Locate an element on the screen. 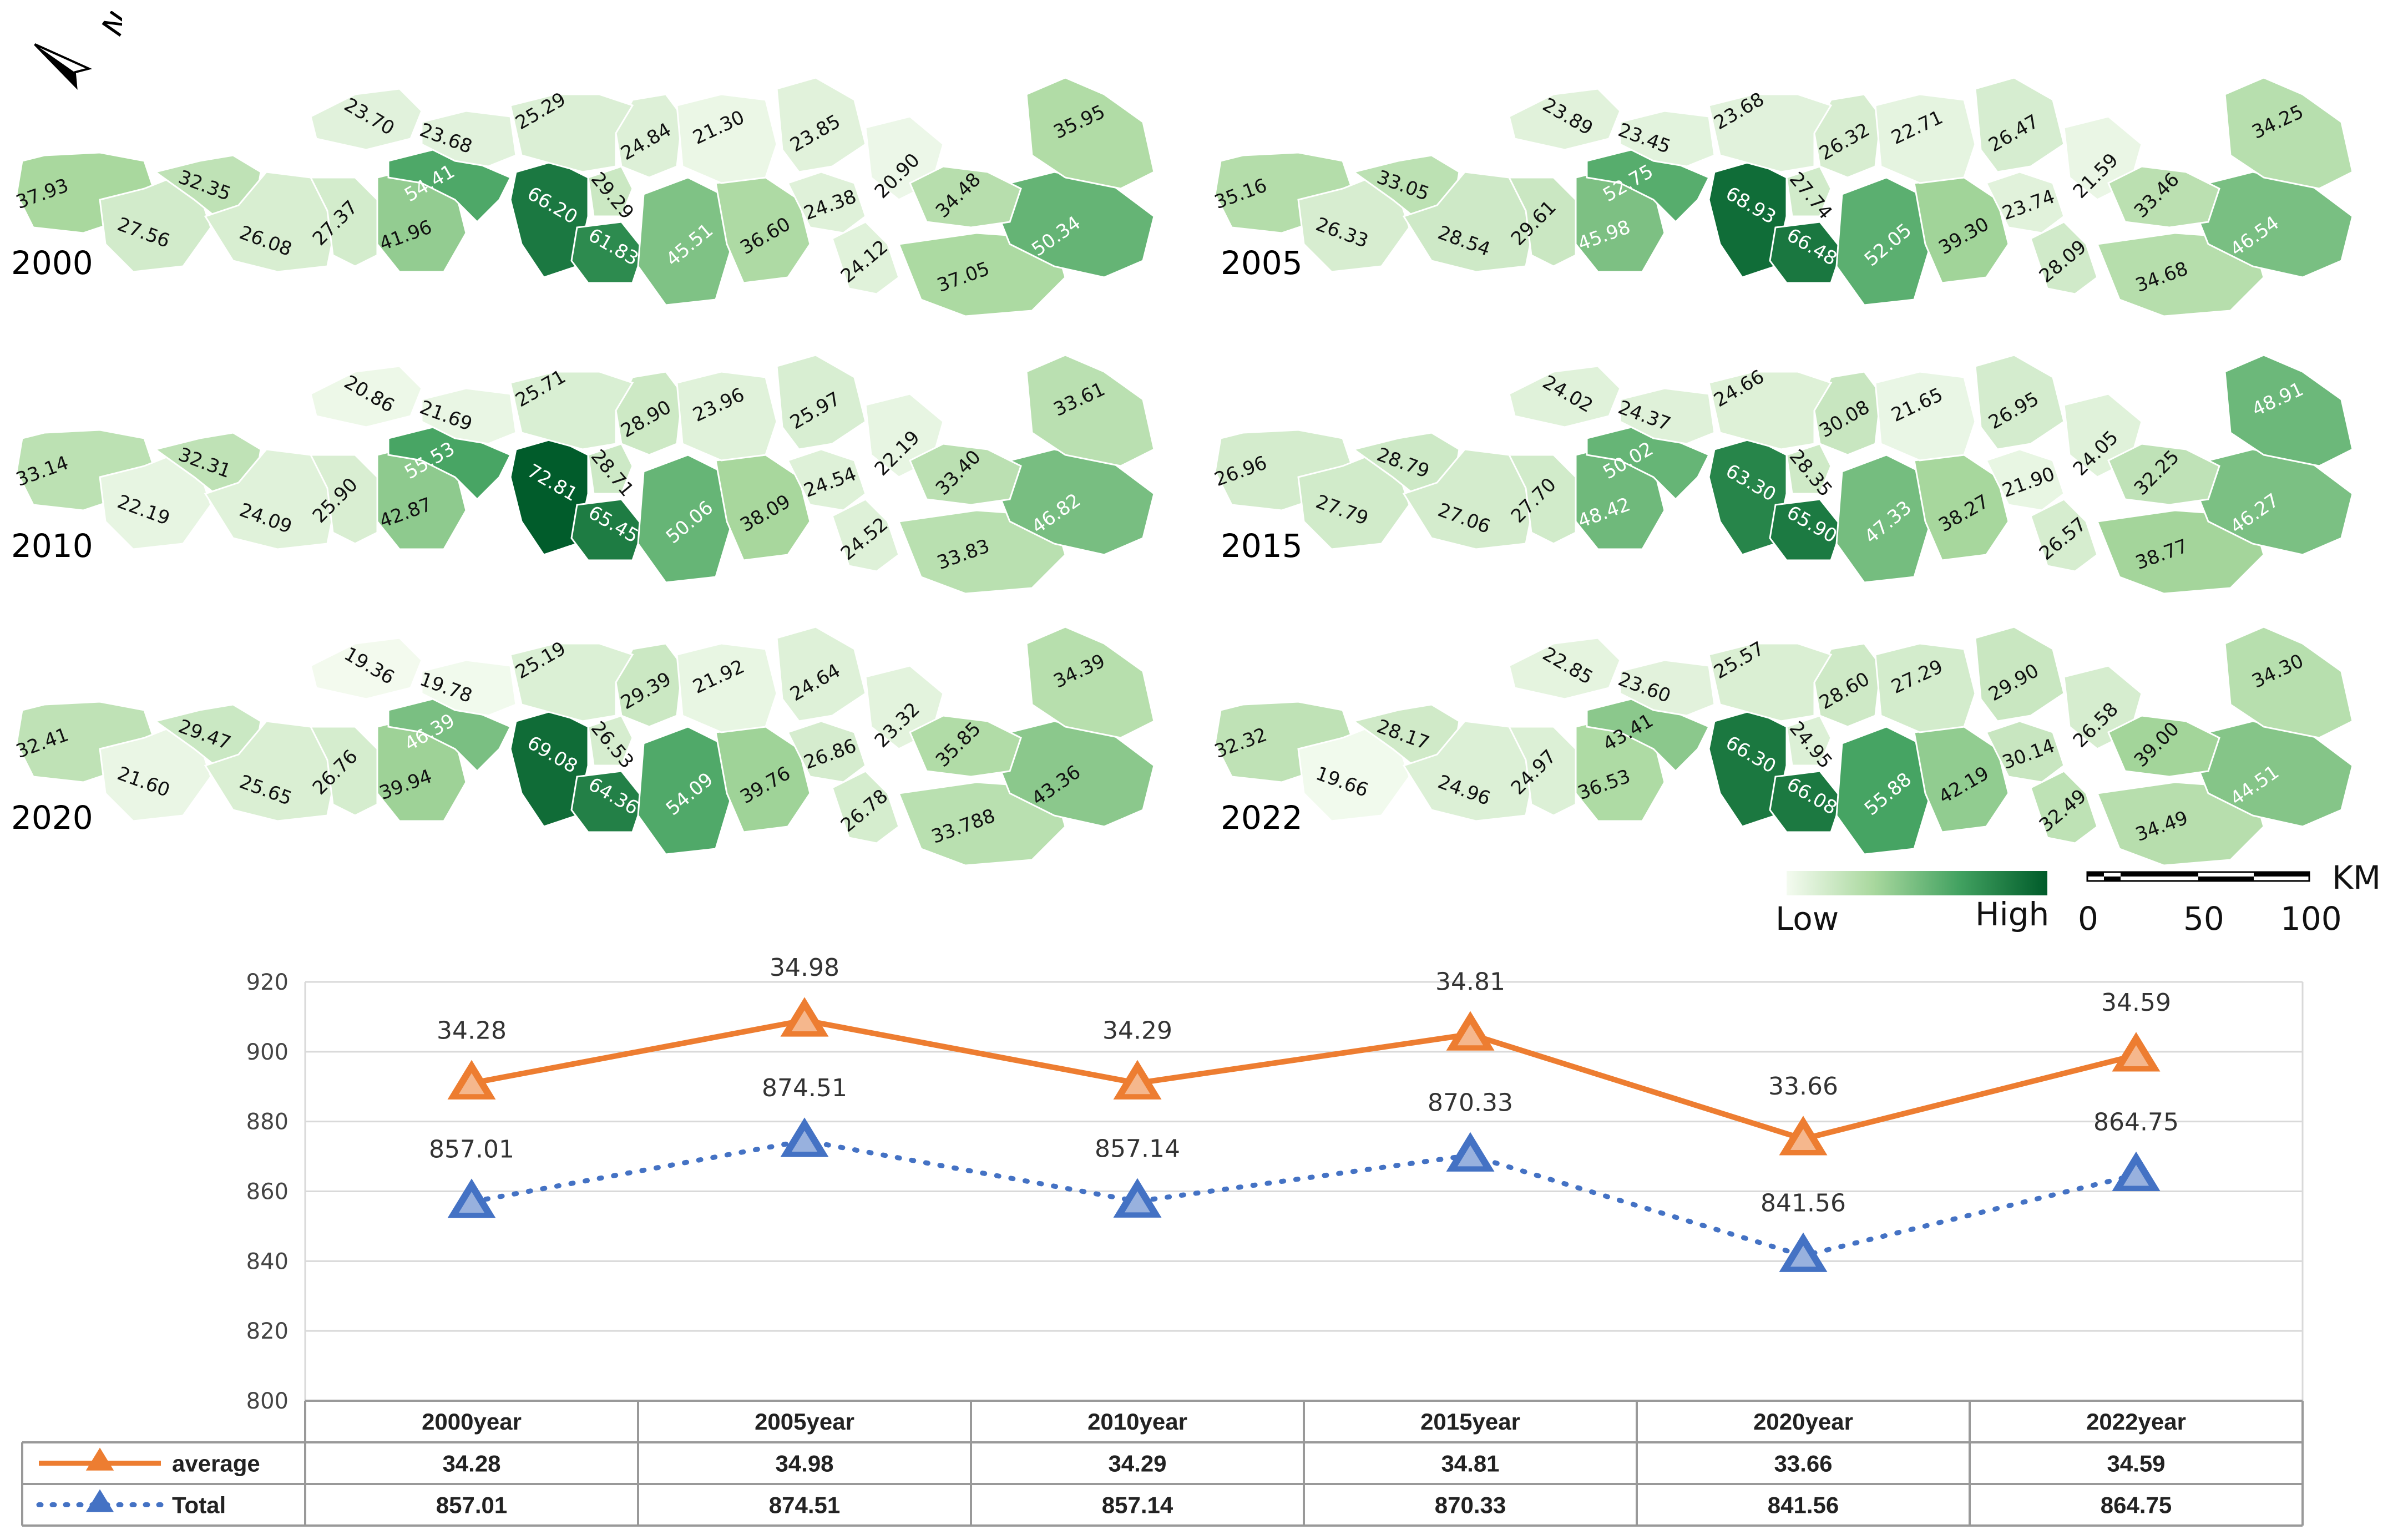 This screenshot has width=2403, height=1540. series-layer is located at coordinates (1304, 1134).